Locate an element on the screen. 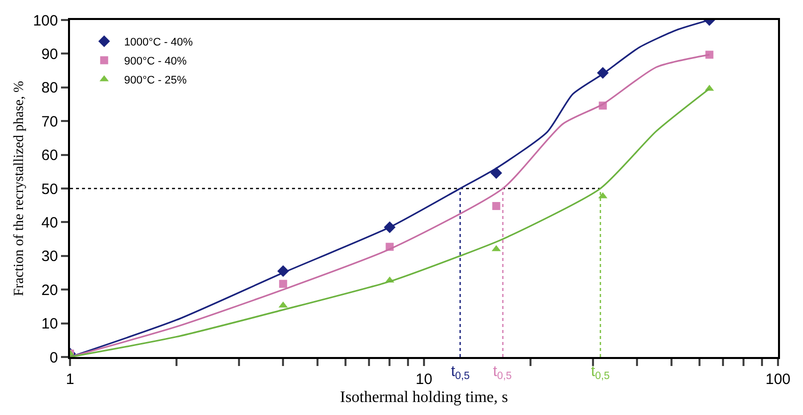  x-tick-label: 1 is located at coordinates (70, 379).